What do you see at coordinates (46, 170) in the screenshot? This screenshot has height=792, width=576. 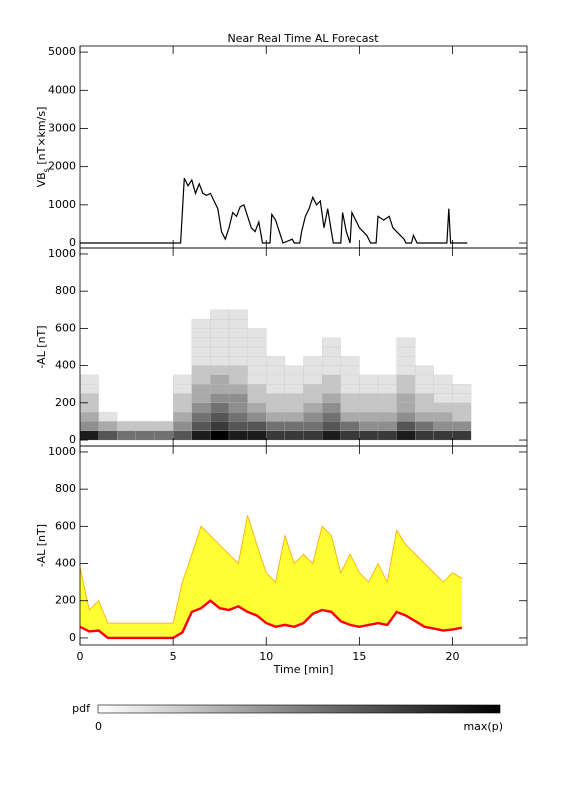 I see `y-axis-title-part: s` at bounding box center [46, 170].